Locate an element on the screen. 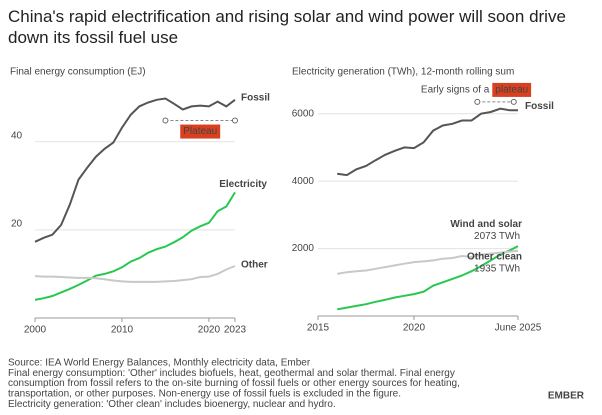 The height and width of the screenshot is (415, 602). annotation-highlight: plateau is located at coordinates (511, 90).